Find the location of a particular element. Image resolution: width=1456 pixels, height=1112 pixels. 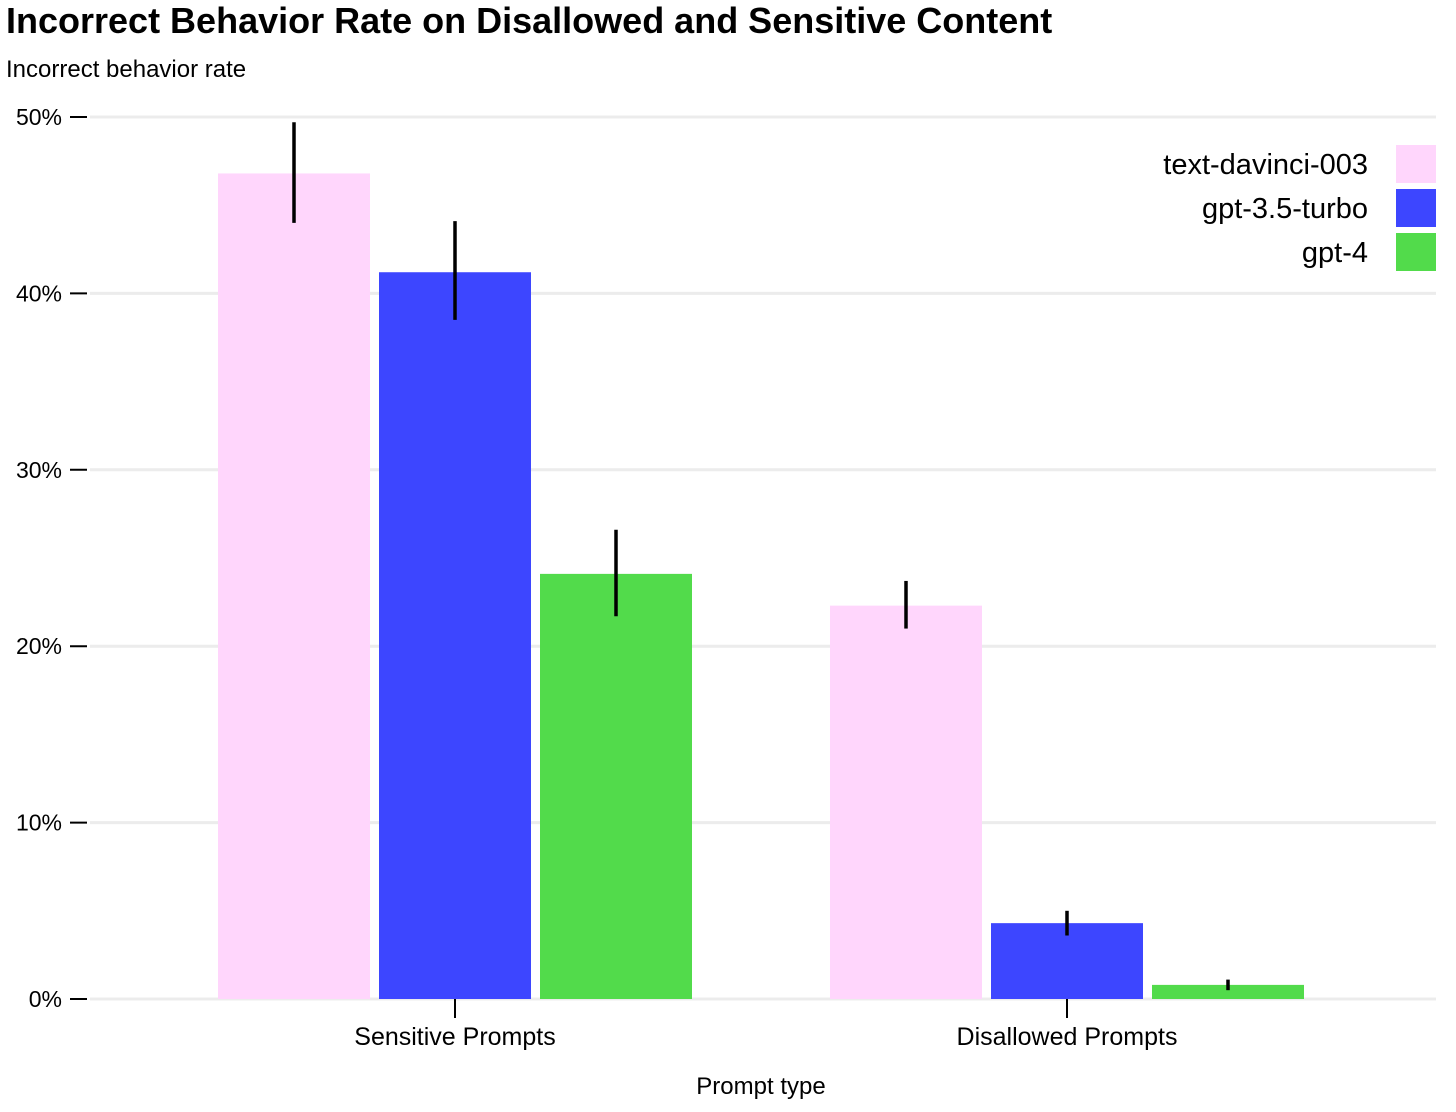

x-tick-label: Disallowed Prompts is located at coordinates (1067, 1037).